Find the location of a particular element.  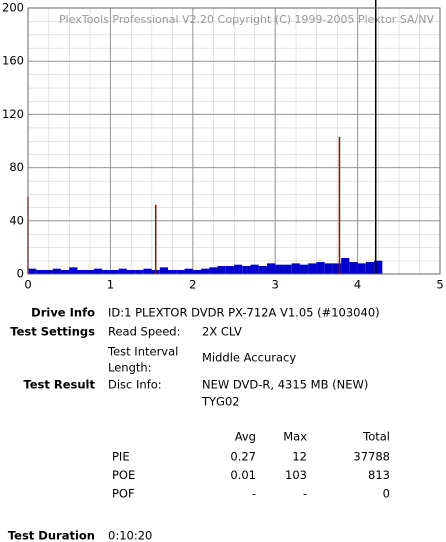

info-text: POF is located at coordinates (123, 494).